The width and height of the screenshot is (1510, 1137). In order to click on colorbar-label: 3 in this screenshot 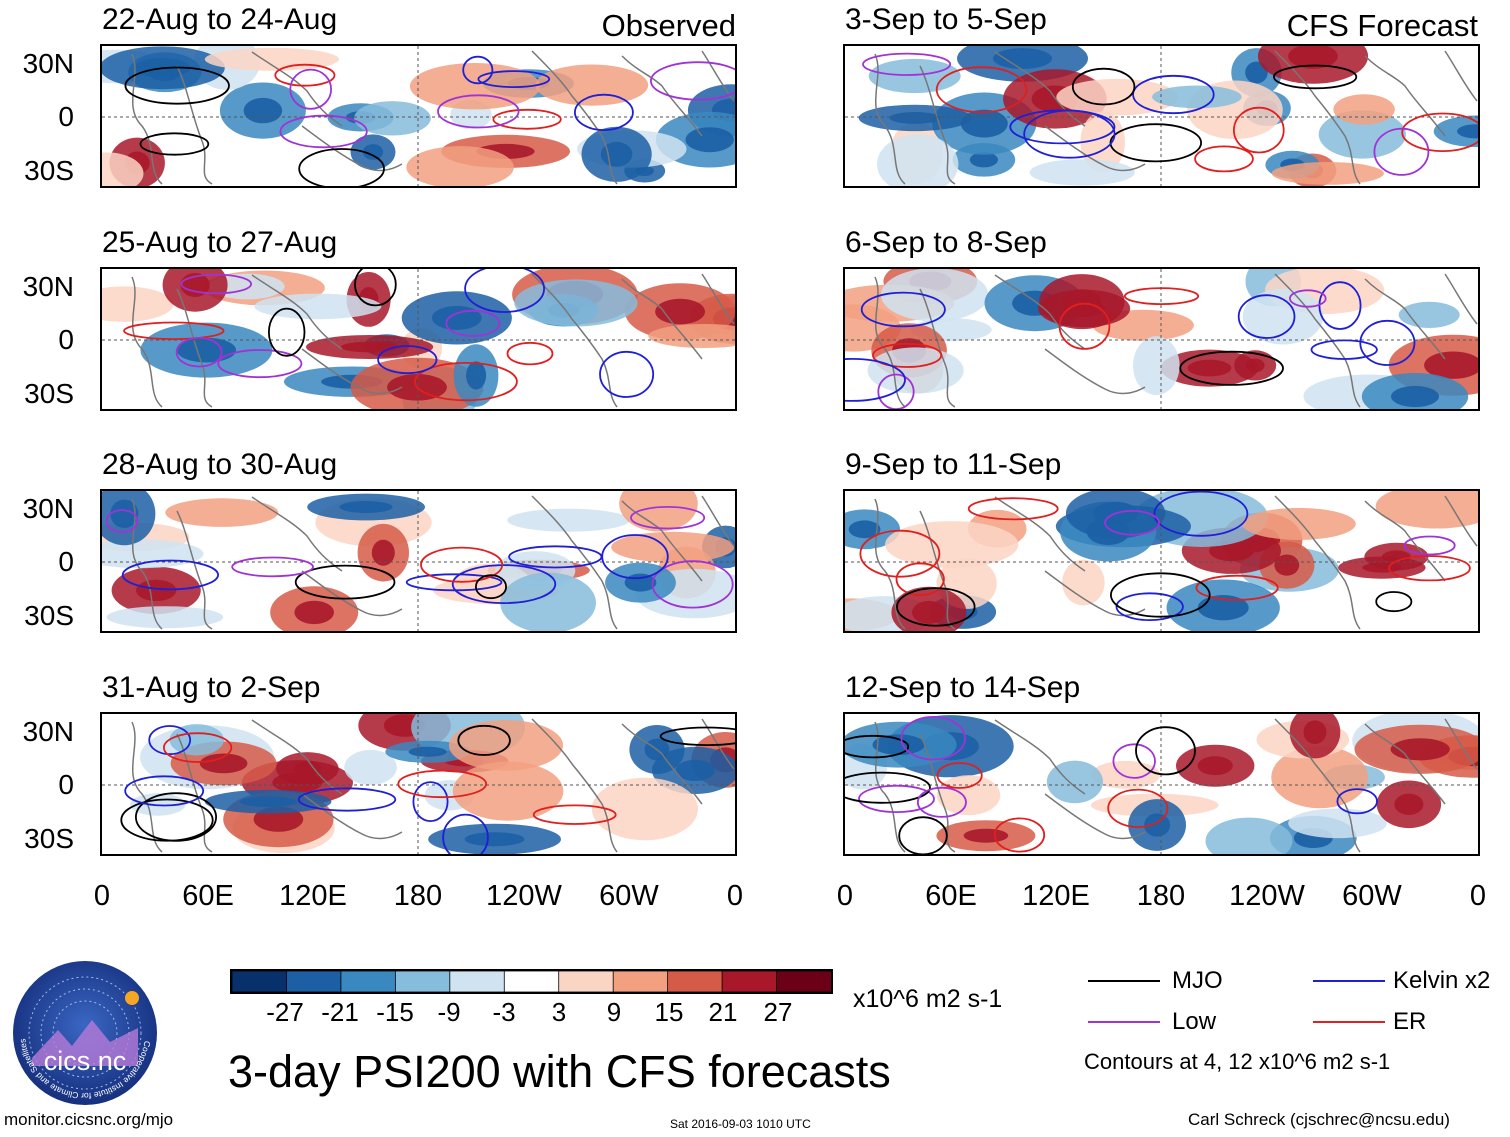, I will do `click(559, 1012)`.